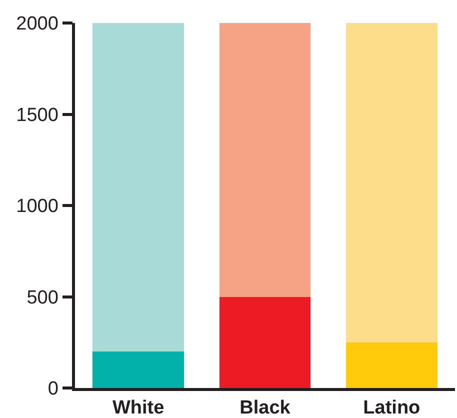 The image size is (457, 418). Describe the element at coordinates (37, 115) in the screenshot. I see `y-tick-label: 1500` at that location.